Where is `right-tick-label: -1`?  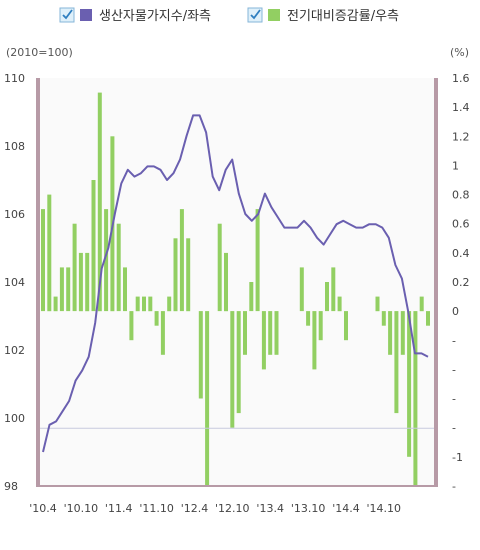 right-tick-label: -1 is located at coordinates (457, 457).